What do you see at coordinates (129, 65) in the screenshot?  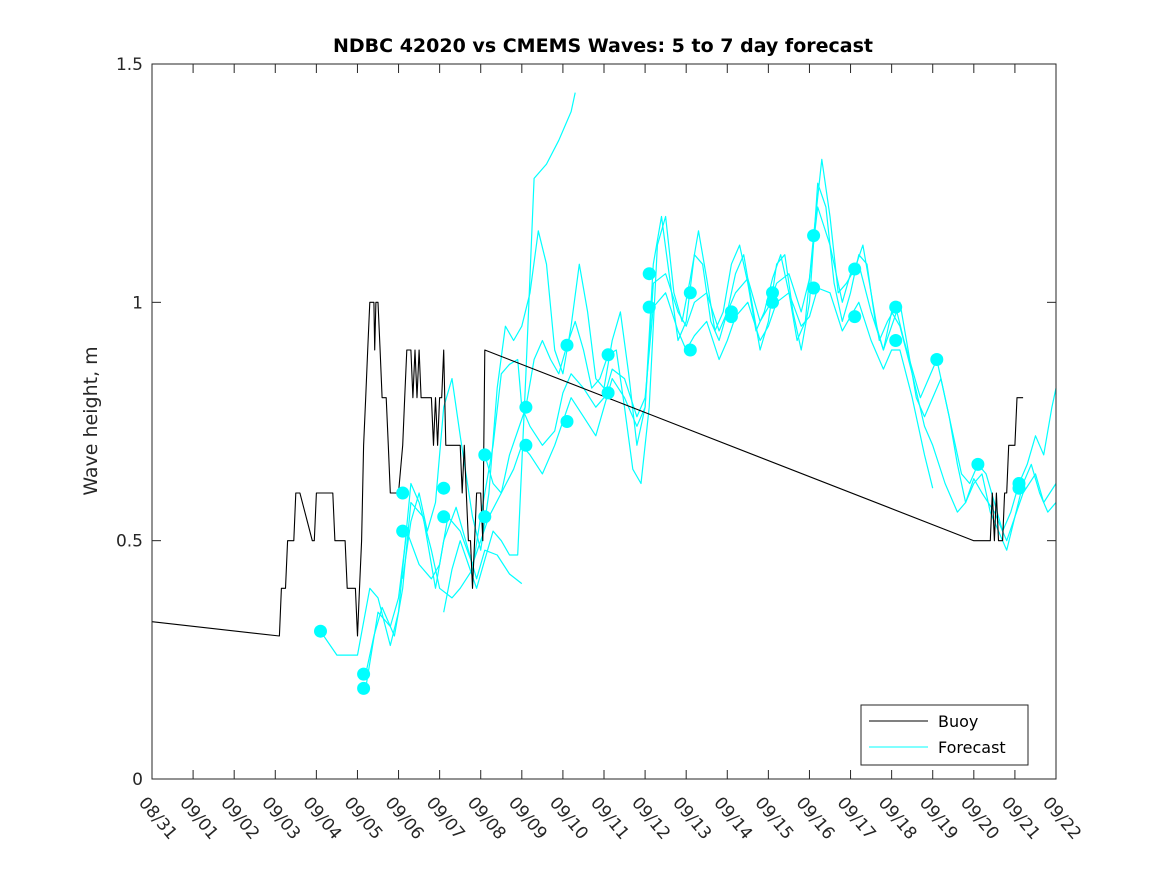 I see `y-tick-label: 1.5` at bounding box center [129, 65].